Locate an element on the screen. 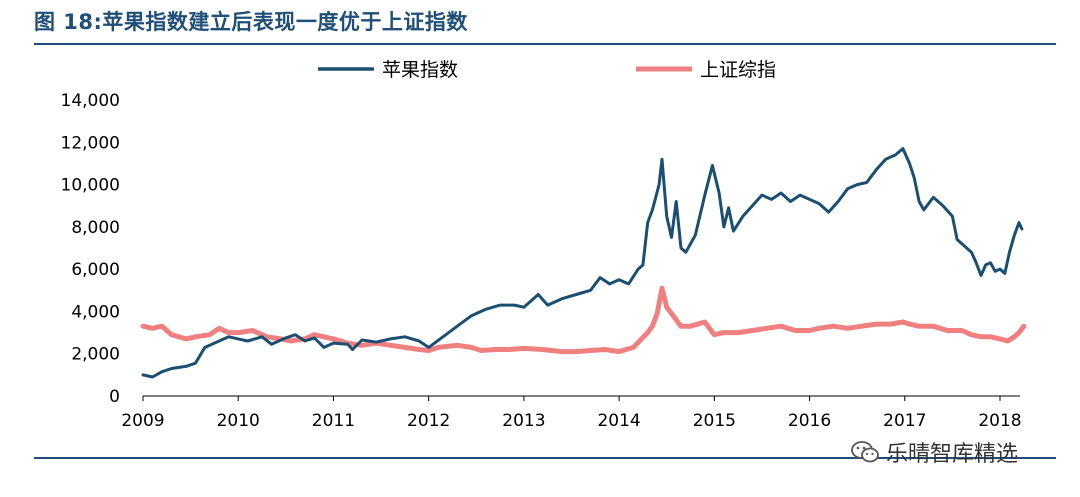  x-tick-label: 2011 is located at coordinates (333, 421).